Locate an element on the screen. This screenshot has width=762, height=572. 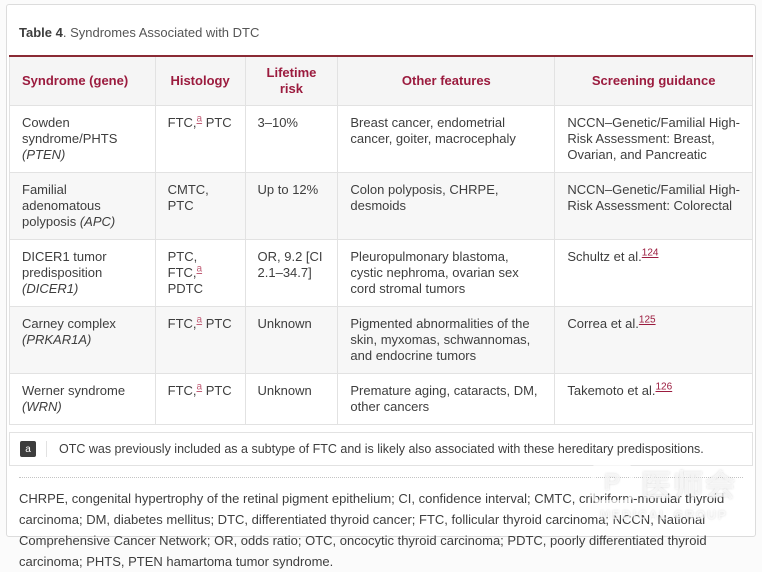
cell-syndrome: DICER1 tumor predisposition (DICER1) is located at coordinates (82, 273).